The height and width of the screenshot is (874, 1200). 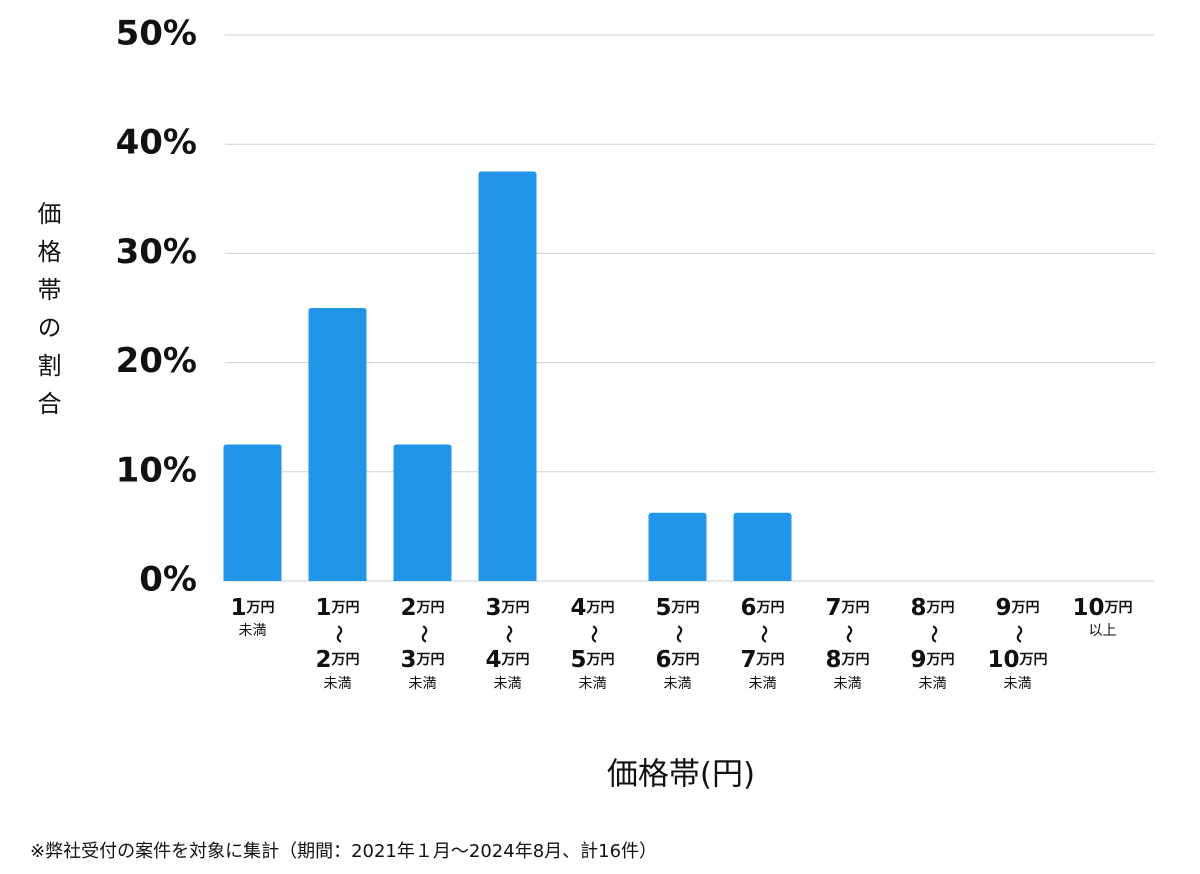 What do you see at coordinates (343, 851) in the screenshot?
I see `footnote: ※弊社受付の案件を対象に集計（期間：2021年１月〜2024年8月、計16件）` at bounding box center [343, 851].